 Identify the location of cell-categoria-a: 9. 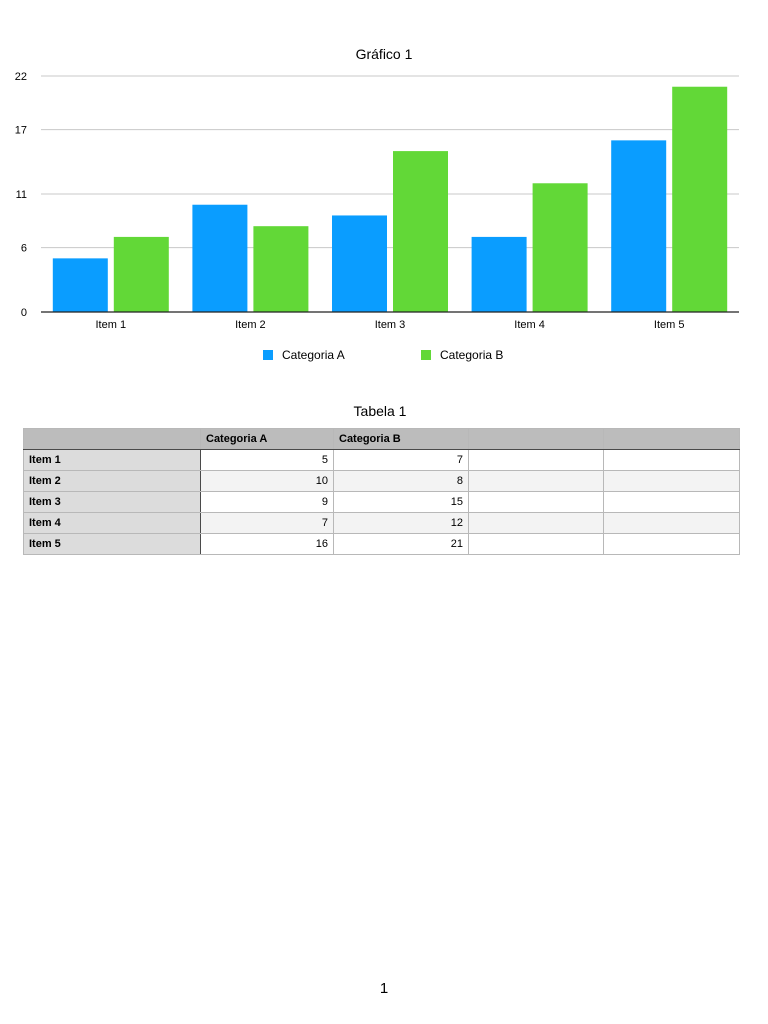
(267, 502).